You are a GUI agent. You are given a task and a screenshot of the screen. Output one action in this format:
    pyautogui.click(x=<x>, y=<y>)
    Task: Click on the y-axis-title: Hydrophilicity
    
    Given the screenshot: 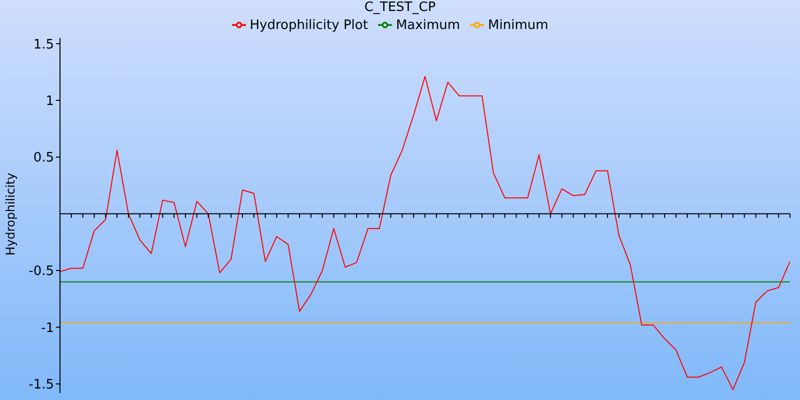 What is the action you would take?
    pyautogui.click(x=10, y=214)
    